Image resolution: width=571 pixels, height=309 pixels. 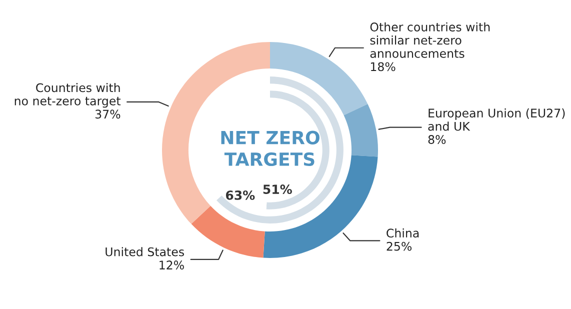 What do you see at coordinates (107, 114) in the screenshot?
I see `data-label: 37%` at bounding box center [107, 114].